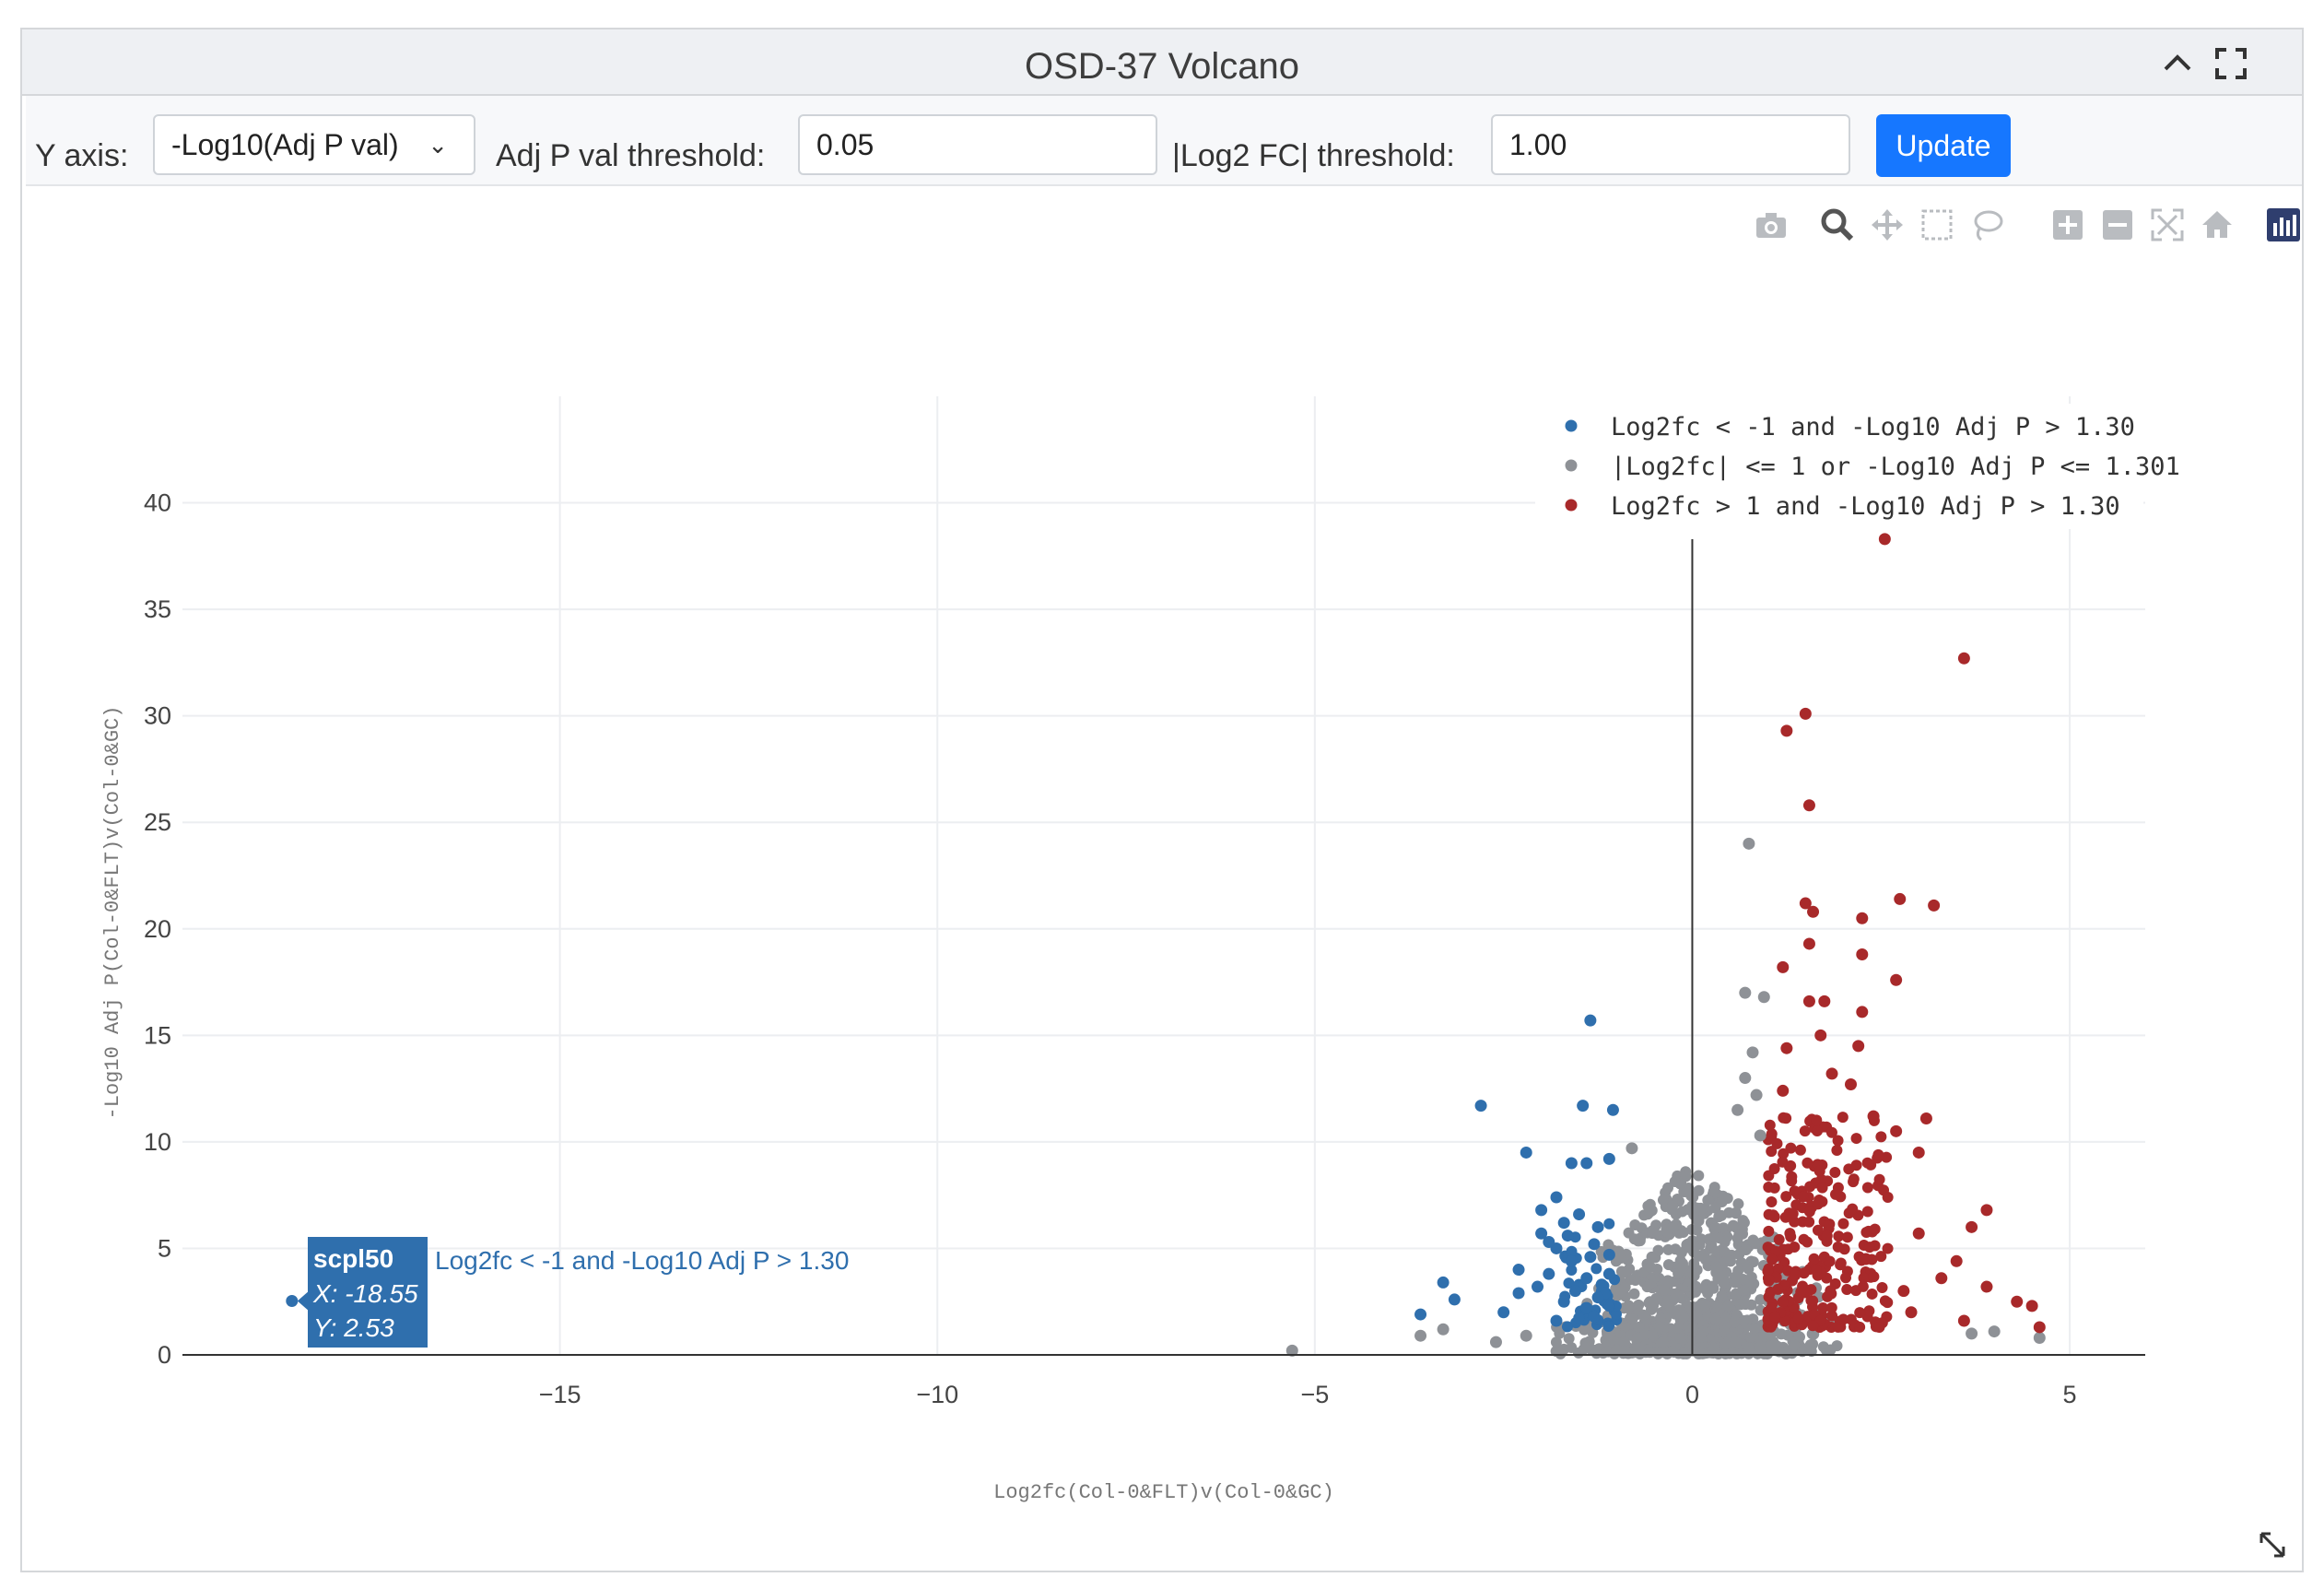 Image resolution: width=2324 pixels, height=1589 pixels. What do you see at coordinates (1670, 145) in the screenshot?
I see `log2fc-threshold-input: 1.00` at bounding box center [1670, 145].